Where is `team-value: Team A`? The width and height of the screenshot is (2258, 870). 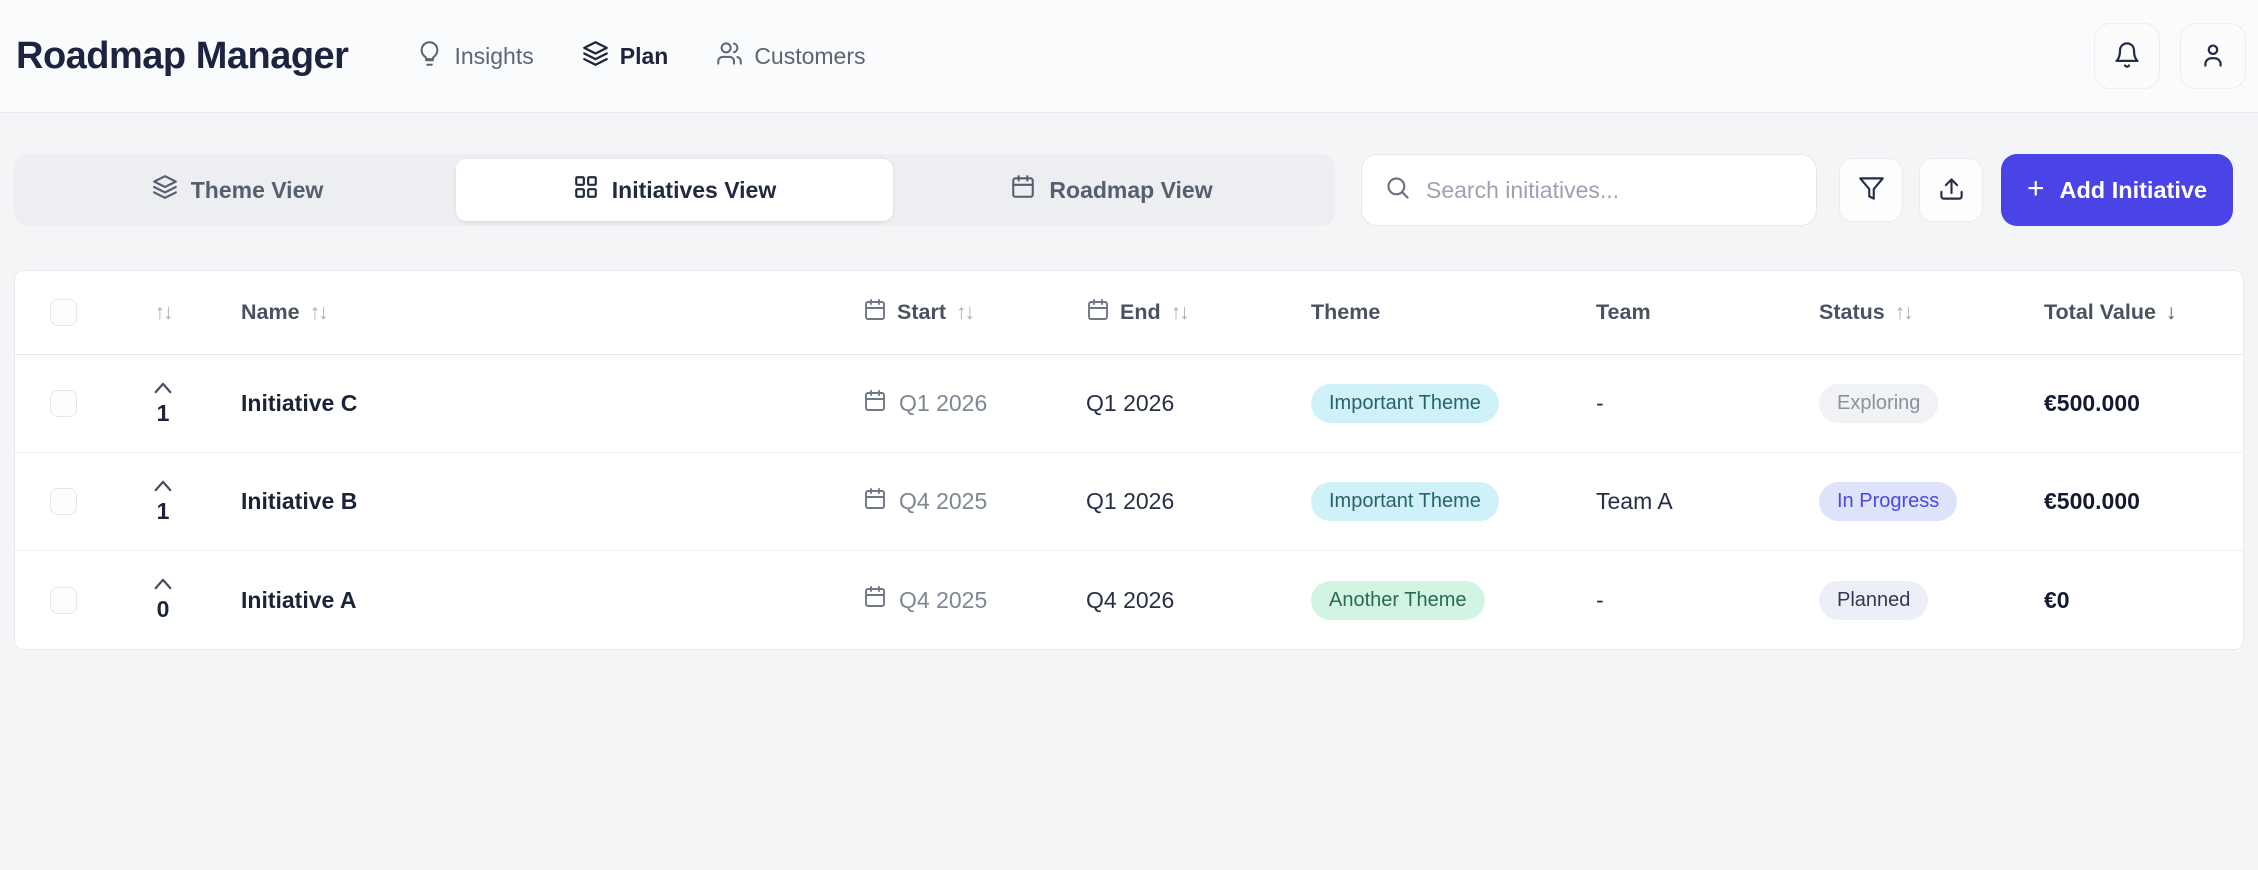
team-value: Team A is located at coordinates (1634, 501).